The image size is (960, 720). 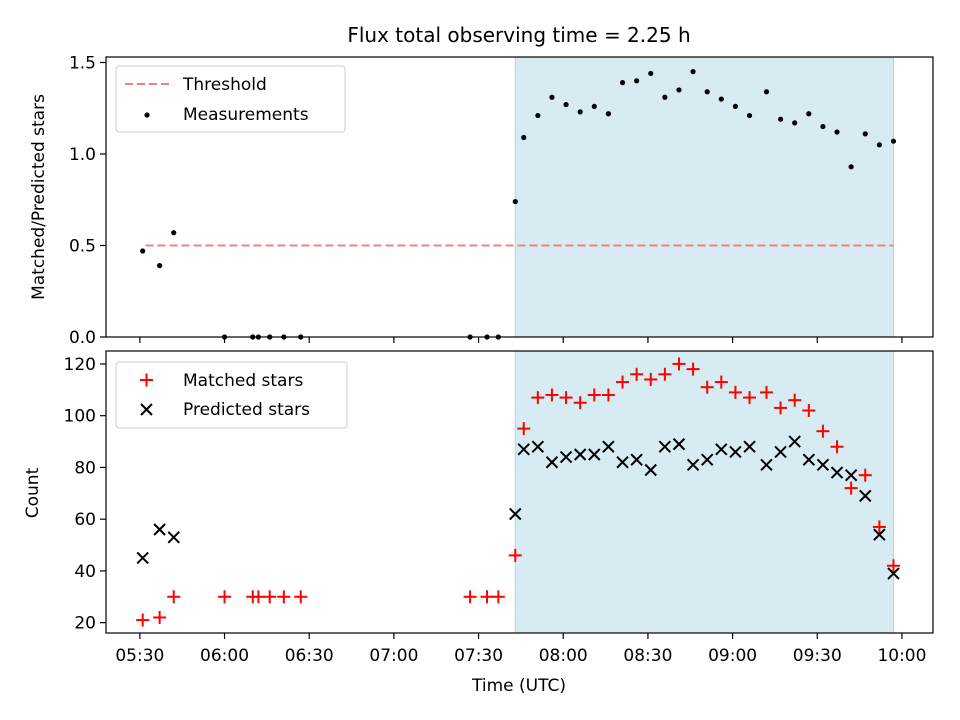 I want to click on threshold-legend-label: Threshold, so click(x=224, y=85).